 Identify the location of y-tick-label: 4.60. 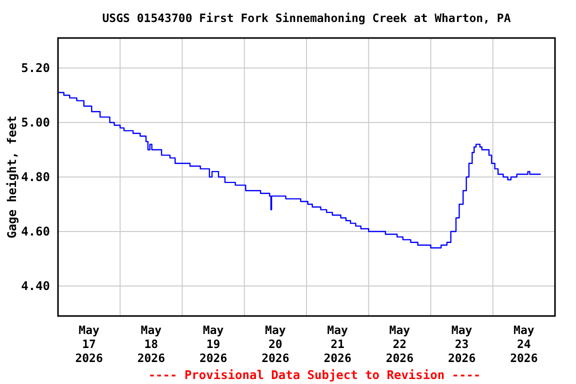
(35, 231).